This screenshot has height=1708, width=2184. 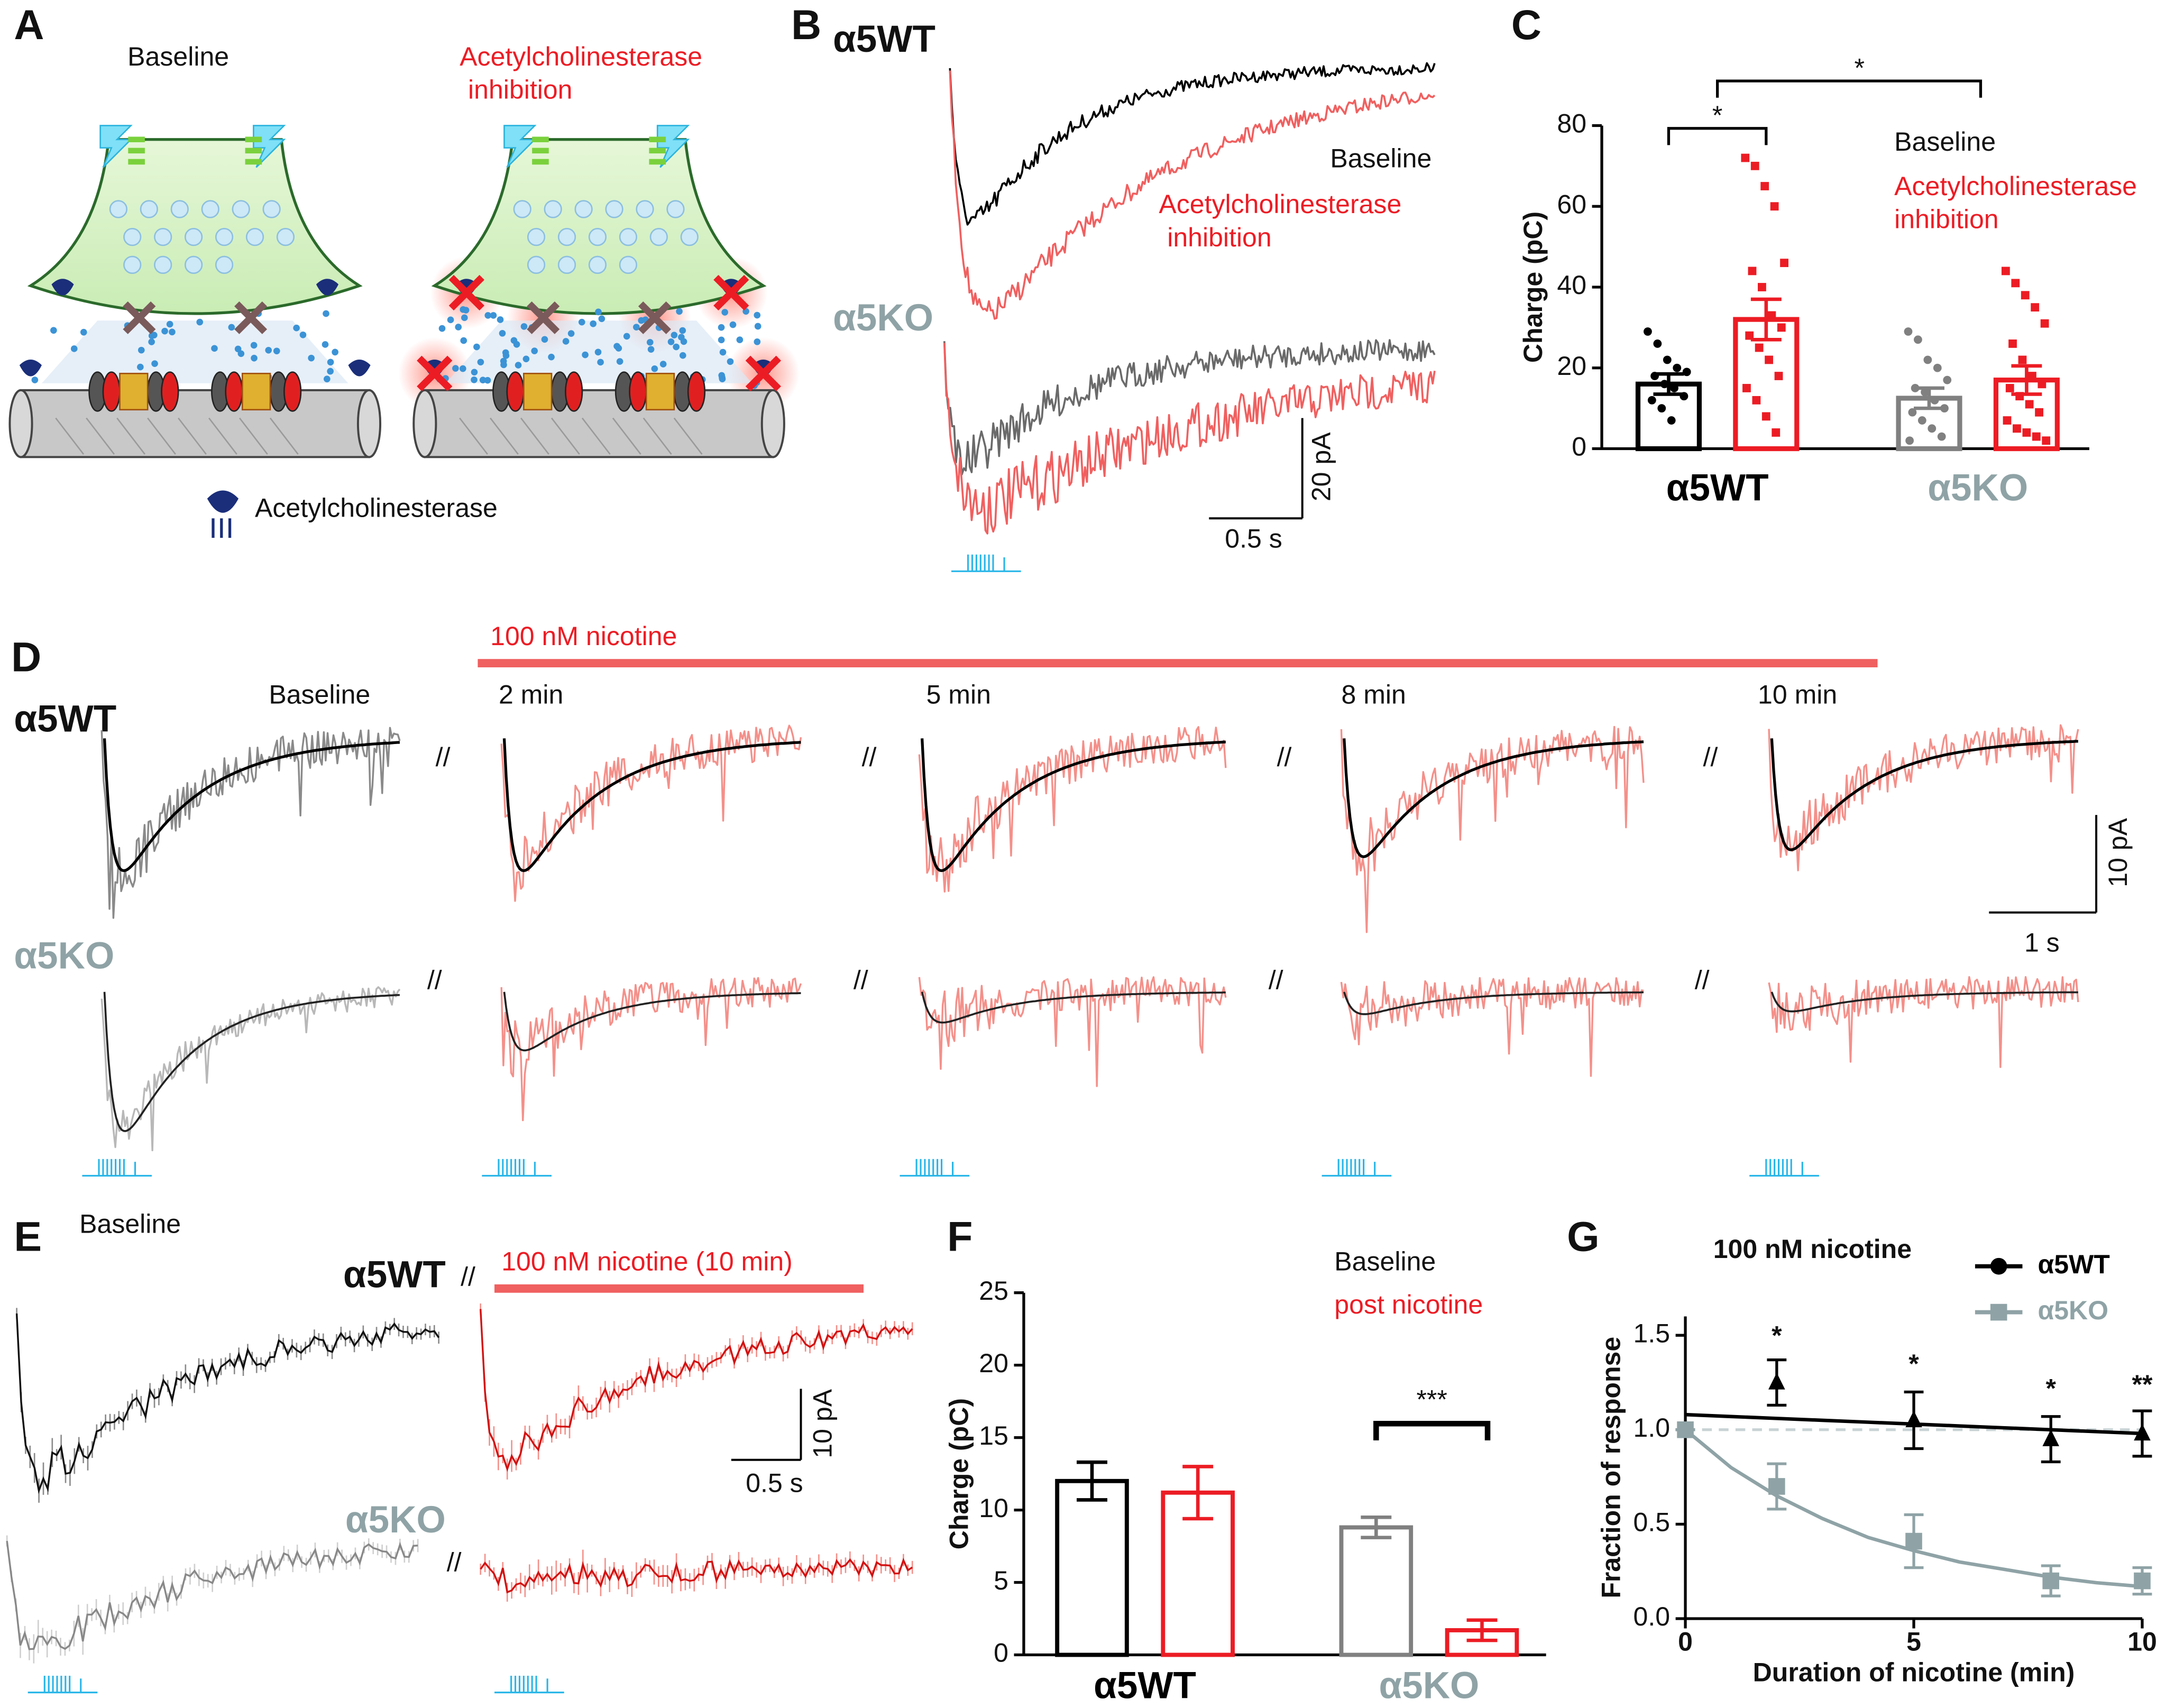 I want to click on panel-label: D, so click(x=26, y=657).